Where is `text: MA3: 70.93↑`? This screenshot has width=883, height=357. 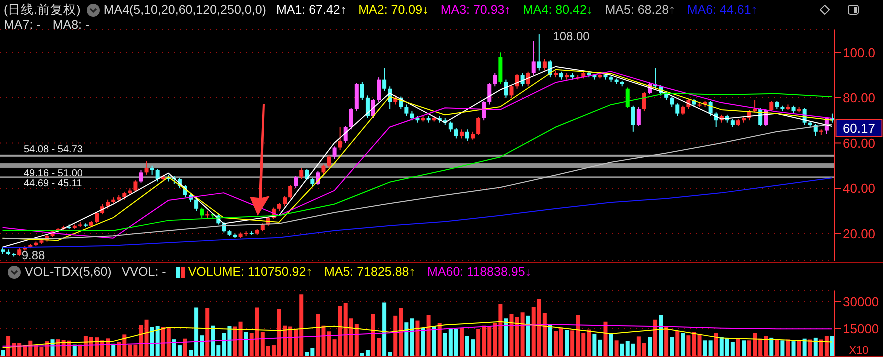
text: MA3: 70.93↑ is located at coordinates (475, 10).